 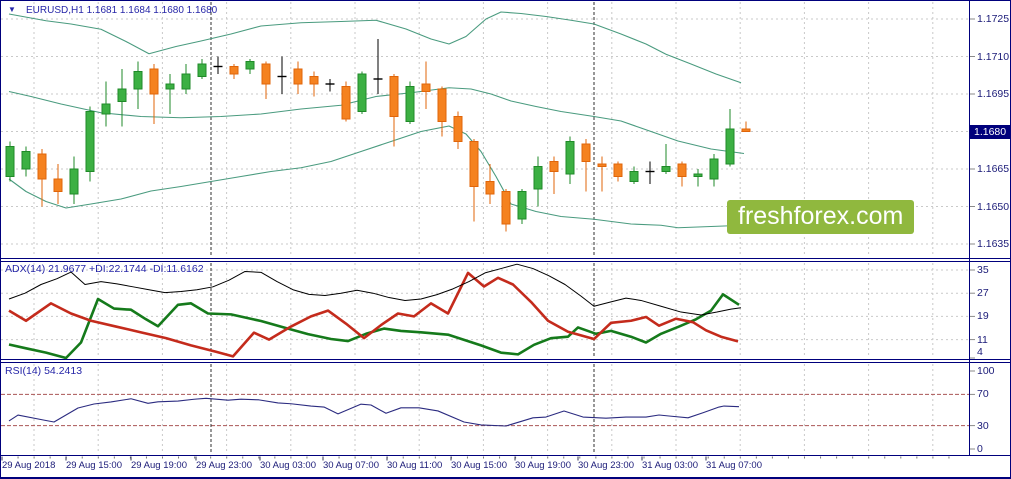 I want to click on rsi-tick-label: 70, so click(x=983, y=394).